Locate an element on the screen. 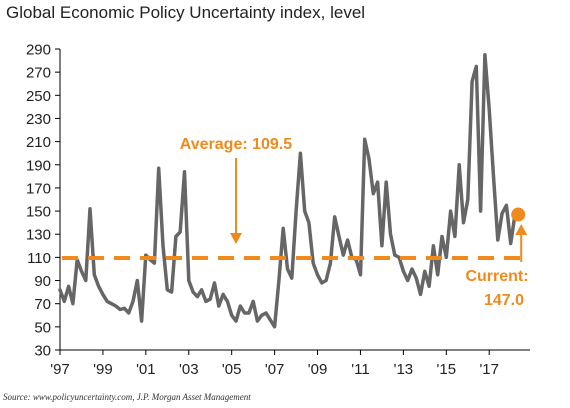 The height and width of the screenshot is (408, 570). x-tick-label: '13 is located at coordinates (404, 369).